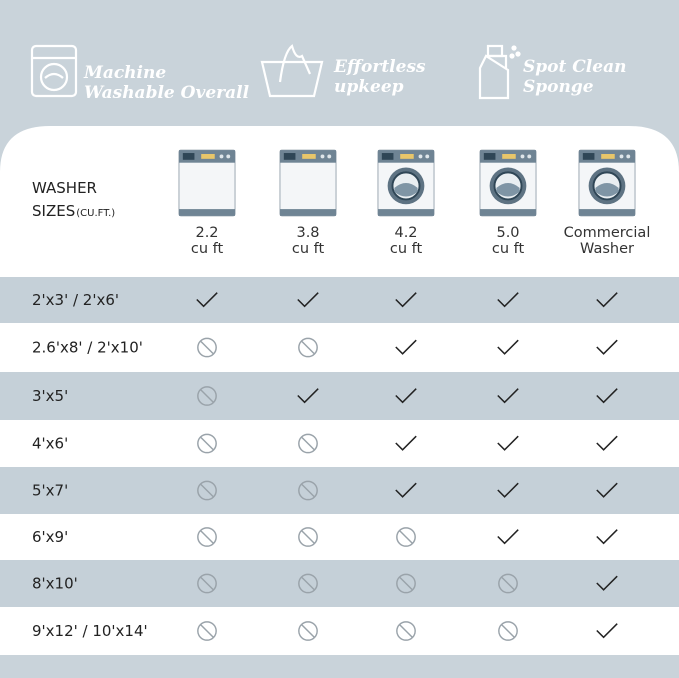  Describe the element at coordinates (87, 348) in the screenshot. I see `row-label: 2.6'x8' / 2'x10'` at that location.